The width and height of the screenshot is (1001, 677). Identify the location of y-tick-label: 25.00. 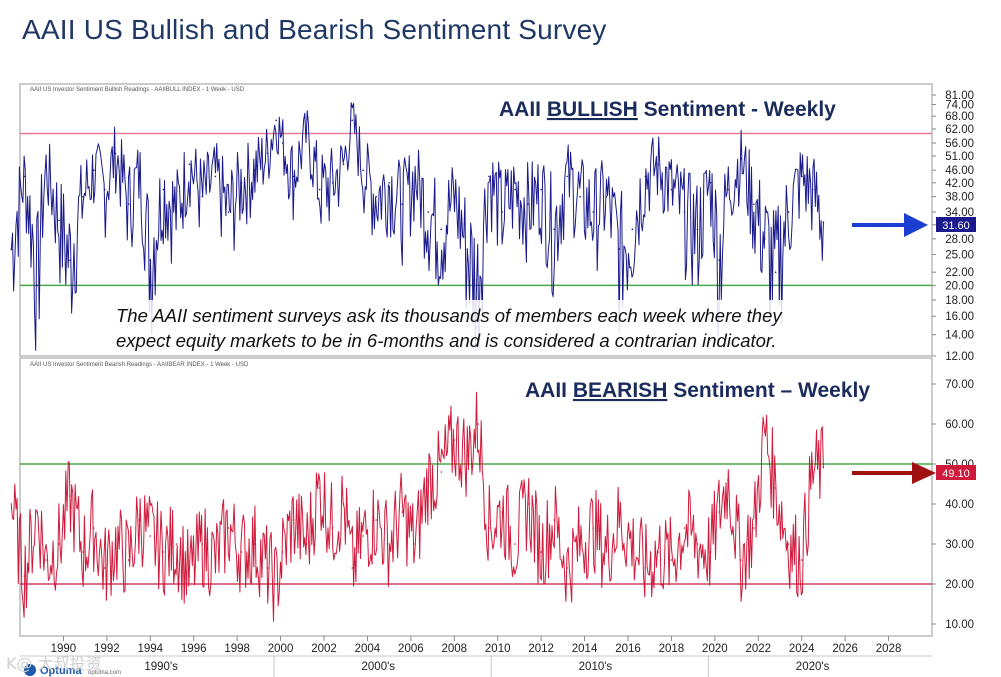
(959, 256).